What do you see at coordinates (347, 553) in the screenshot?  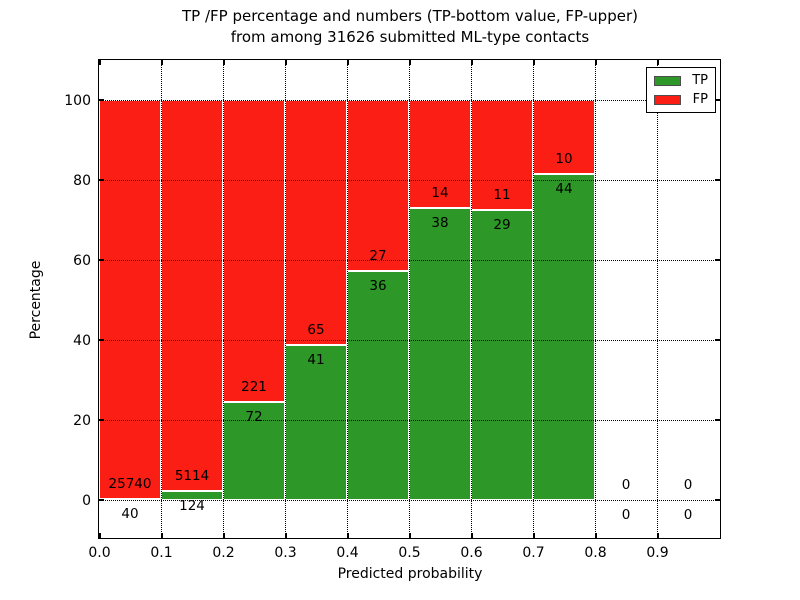 I see `x-tick-label: 0.4` at bounding box center [347, 553].